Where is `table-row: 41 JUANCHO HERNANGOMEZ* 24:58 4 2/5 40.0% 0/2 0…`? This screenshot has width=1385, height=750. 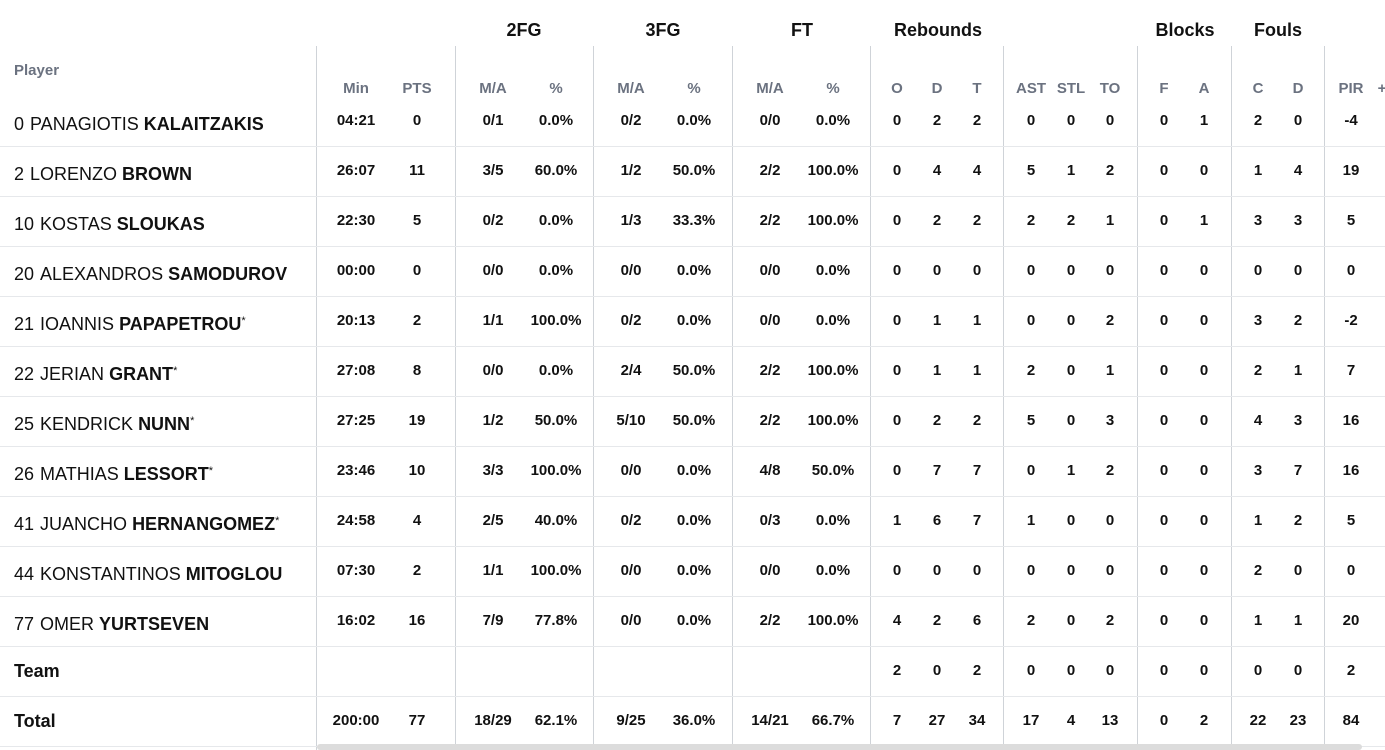
table-row: 41 JUANCHO HERNANGOMEZ* 24:58 4 2/5 40.0% 0/2 0… is located at coordinates (692, 521).